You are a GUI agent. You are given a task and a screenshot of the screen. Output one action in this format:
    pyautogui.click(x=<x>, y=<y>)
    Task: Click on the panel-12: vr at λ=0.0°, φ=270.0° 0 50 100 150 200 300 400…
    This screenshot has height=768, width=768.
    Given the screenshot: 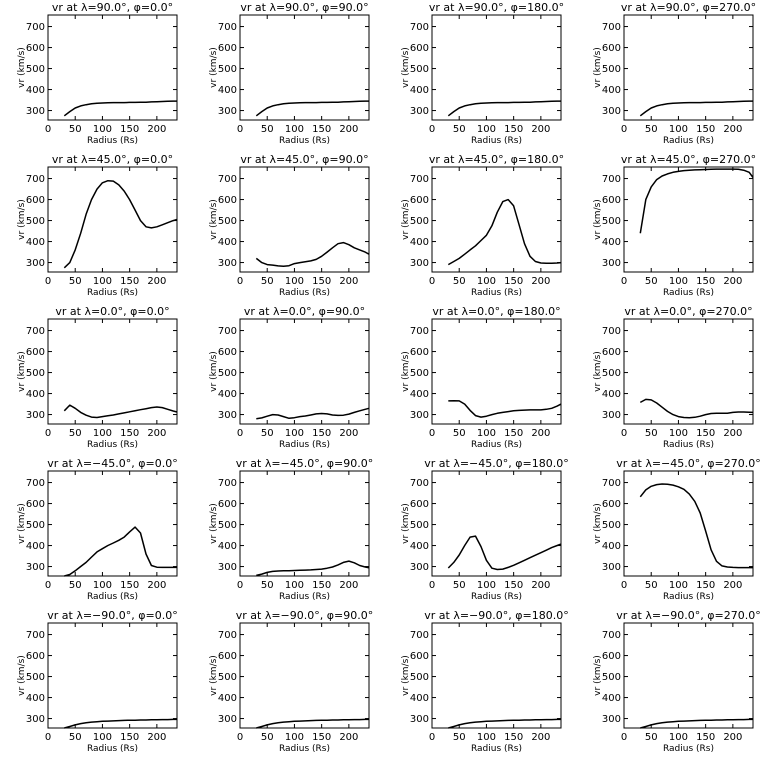 What is the action you would take?
    pyautogui.click(x=673, y=377)
    